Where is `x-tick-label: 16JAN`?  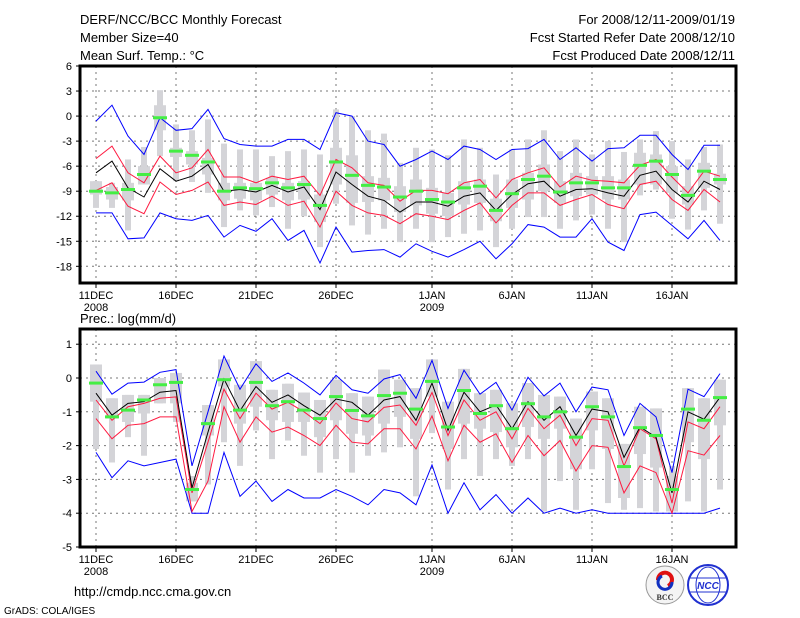
x-tick-label: 16JAN is located at coordinates (671, 560).